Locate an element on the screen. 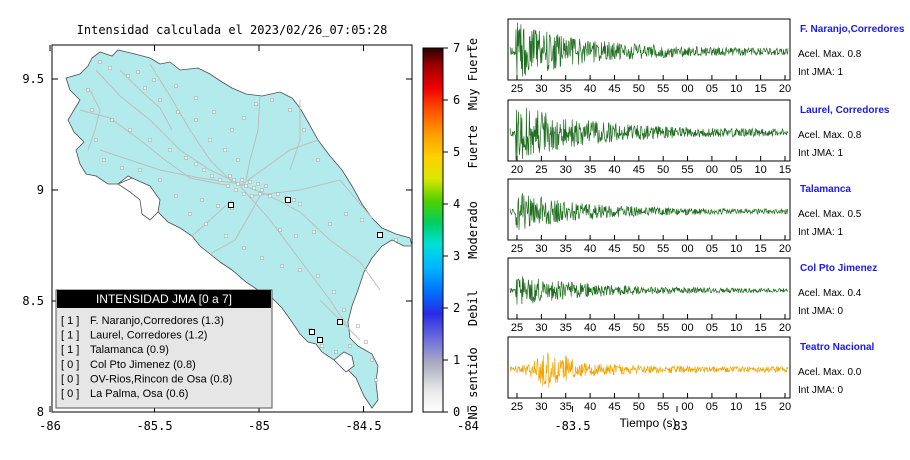  map-y-tick-label: 9.5 is located at coordinates (33, 79).